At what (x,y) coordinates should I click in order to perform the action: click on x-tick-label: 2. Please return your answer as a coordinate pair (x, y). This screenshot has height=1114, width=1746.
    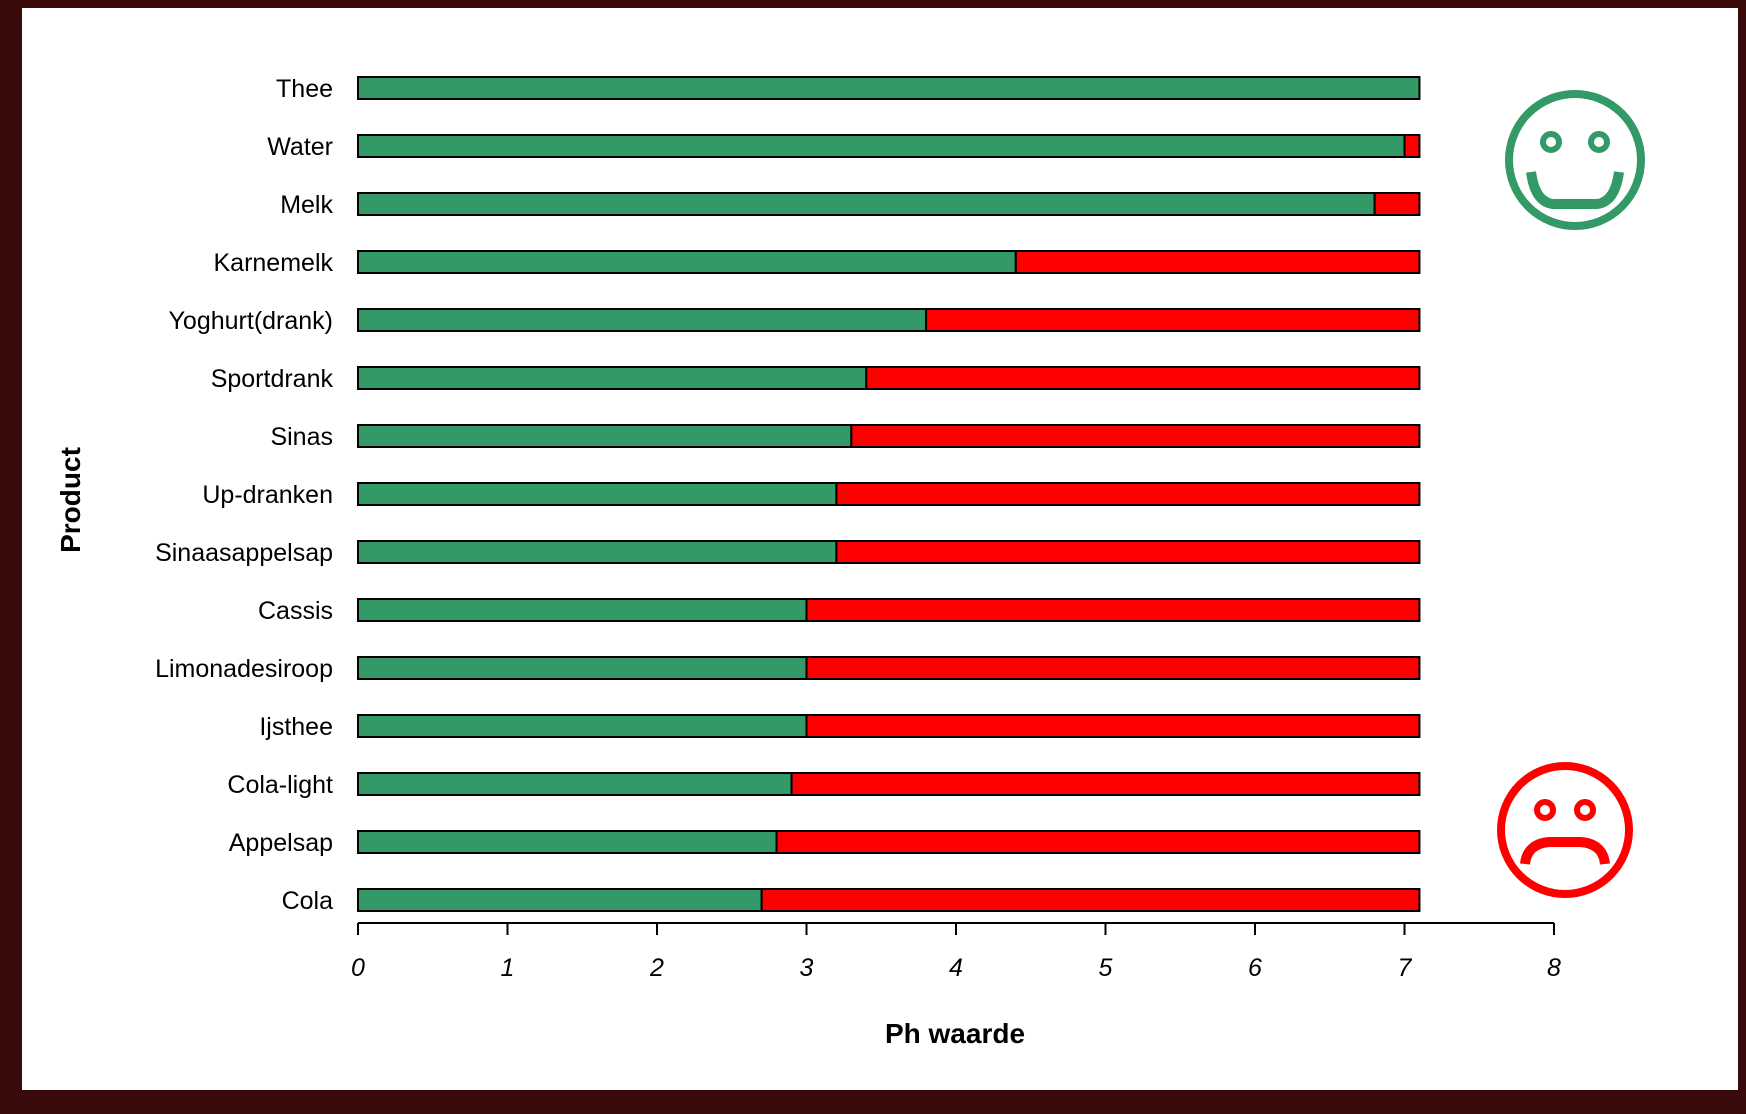
    Looking at the image, I should click on (656, 968).